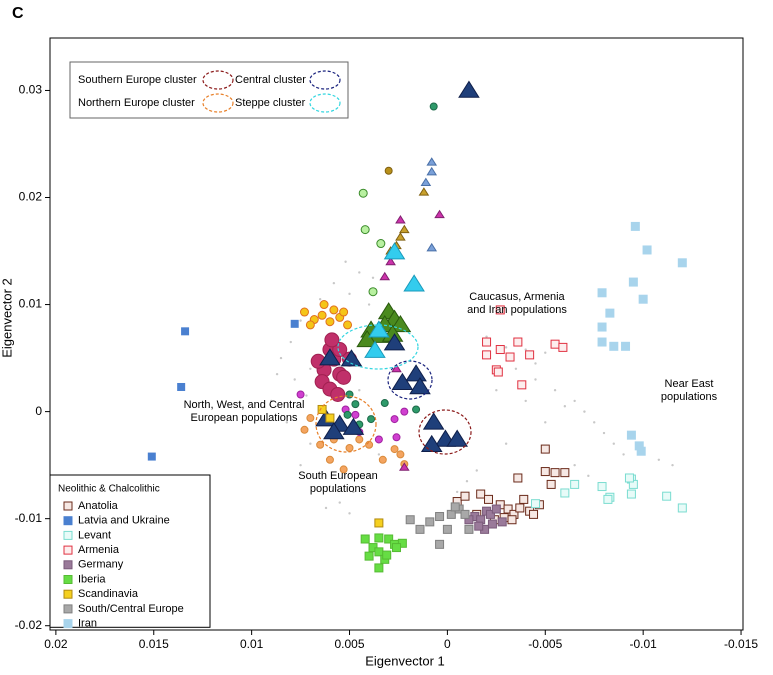 This screenshot has height=675, width=773. Describe the element at coordinates (7, 318) in the screenshot. I see `y-axis-label: Eigenvector 2` at that location.